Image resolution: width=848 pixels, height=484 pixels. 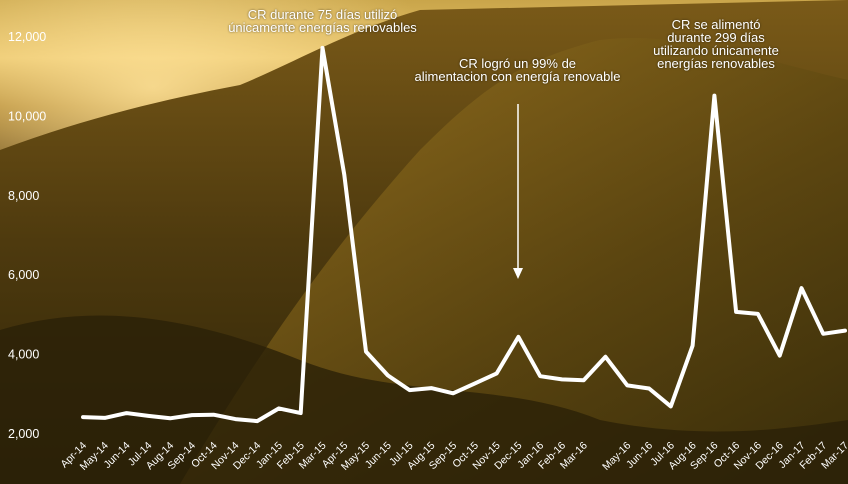 I want to click on y-tick-label: 4,000, so click(x=23, y=355).